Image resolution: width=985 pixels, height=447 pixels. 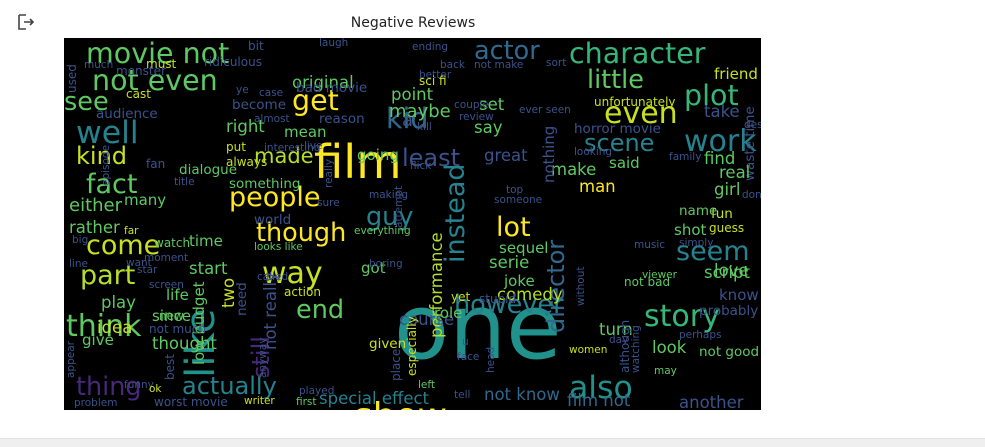 I want to click on word-lot: lot, so click(x=513, y=227).